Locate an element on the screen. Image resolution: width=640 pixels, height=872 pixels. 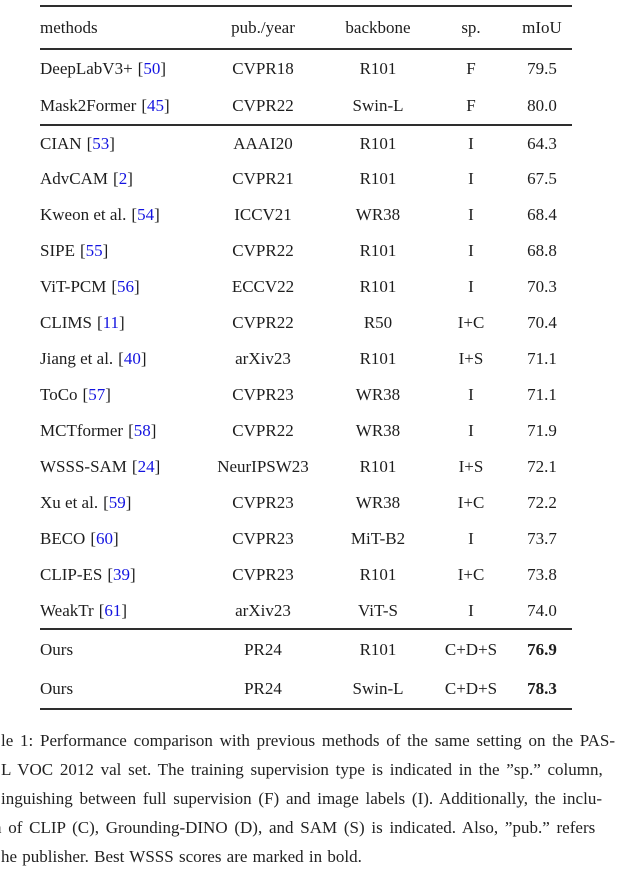
citation-link: [59] is located at coordinates (117, 502).